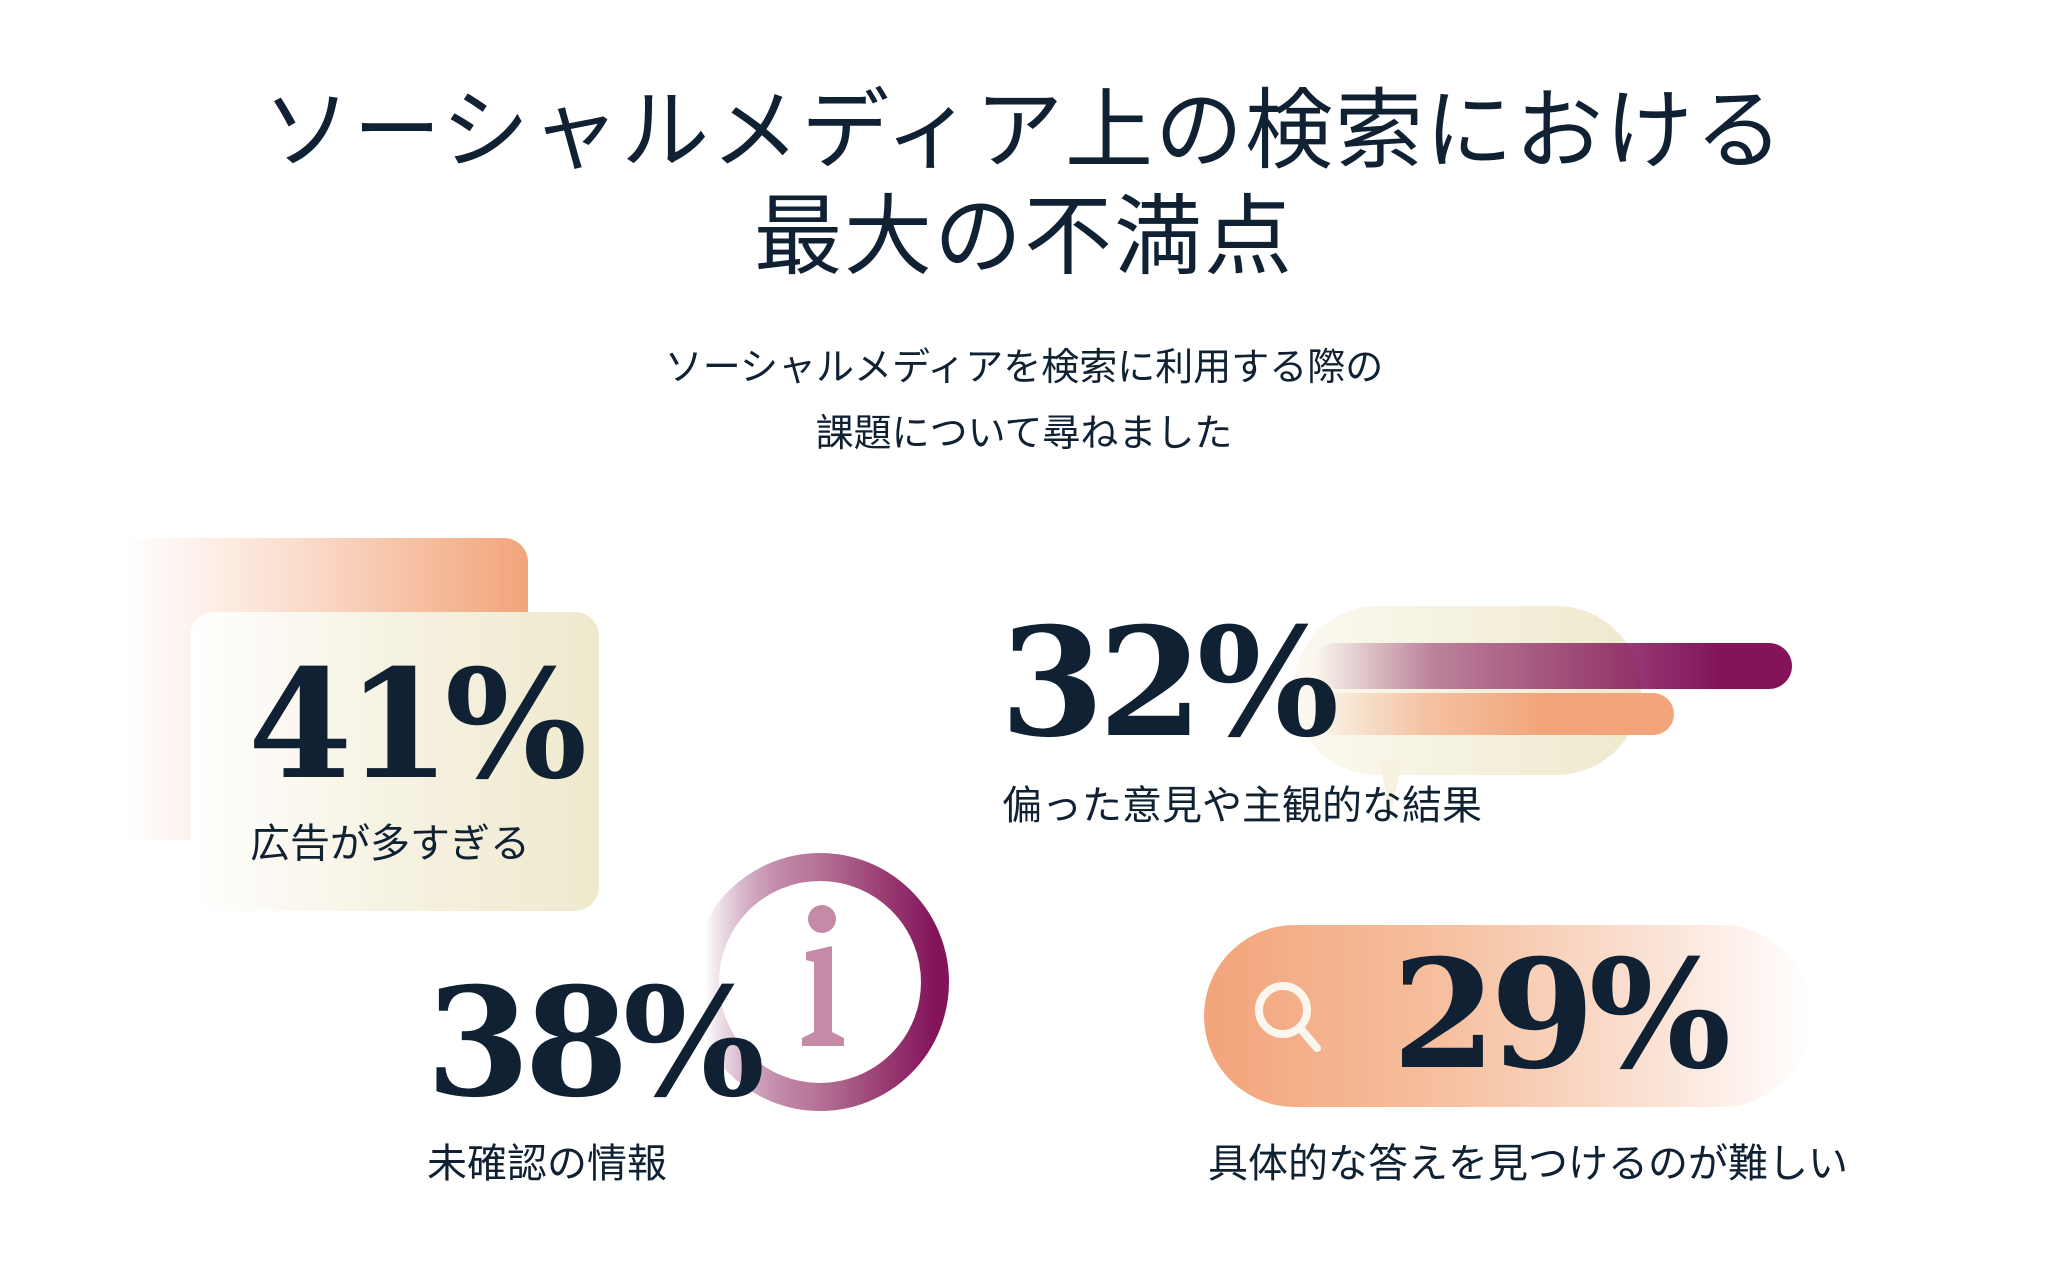 Image resolution: width=2048 pixels, height=1283 pixels. What do you see at coordinates (1391, 790) in the screenshot?
I see `speech-bubble-tail` at bounding box center [1391, 790].